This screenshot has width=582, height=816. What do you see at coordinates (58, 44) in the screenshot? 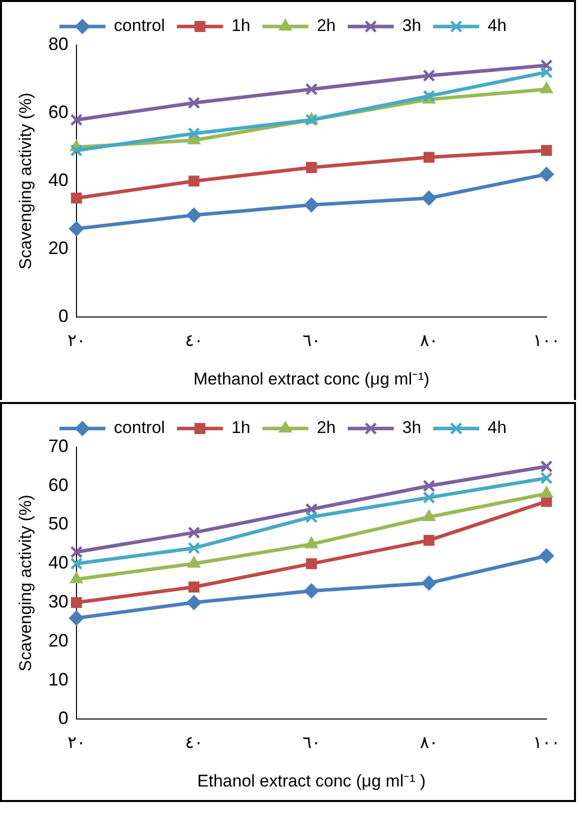
I see `y-tick-label: 80` at bounding box center [58, 44].